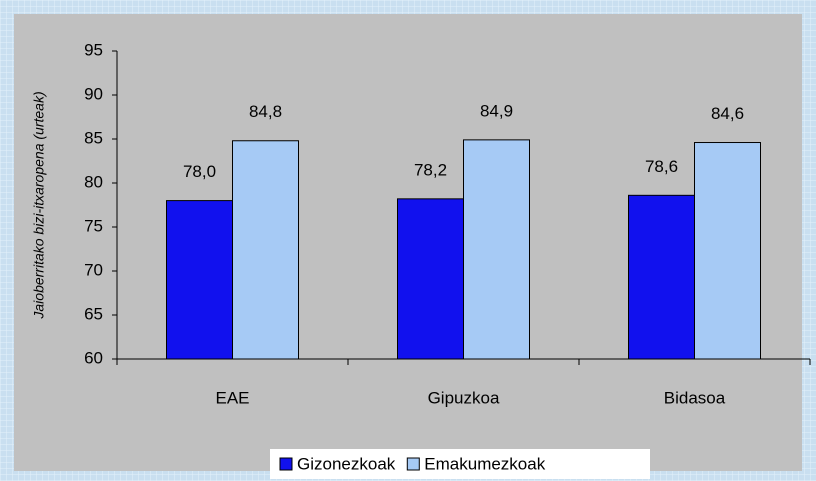  Describe the element at coordinates (430, 169) in the screenshot. I see `value-label: 78,2` at that location.